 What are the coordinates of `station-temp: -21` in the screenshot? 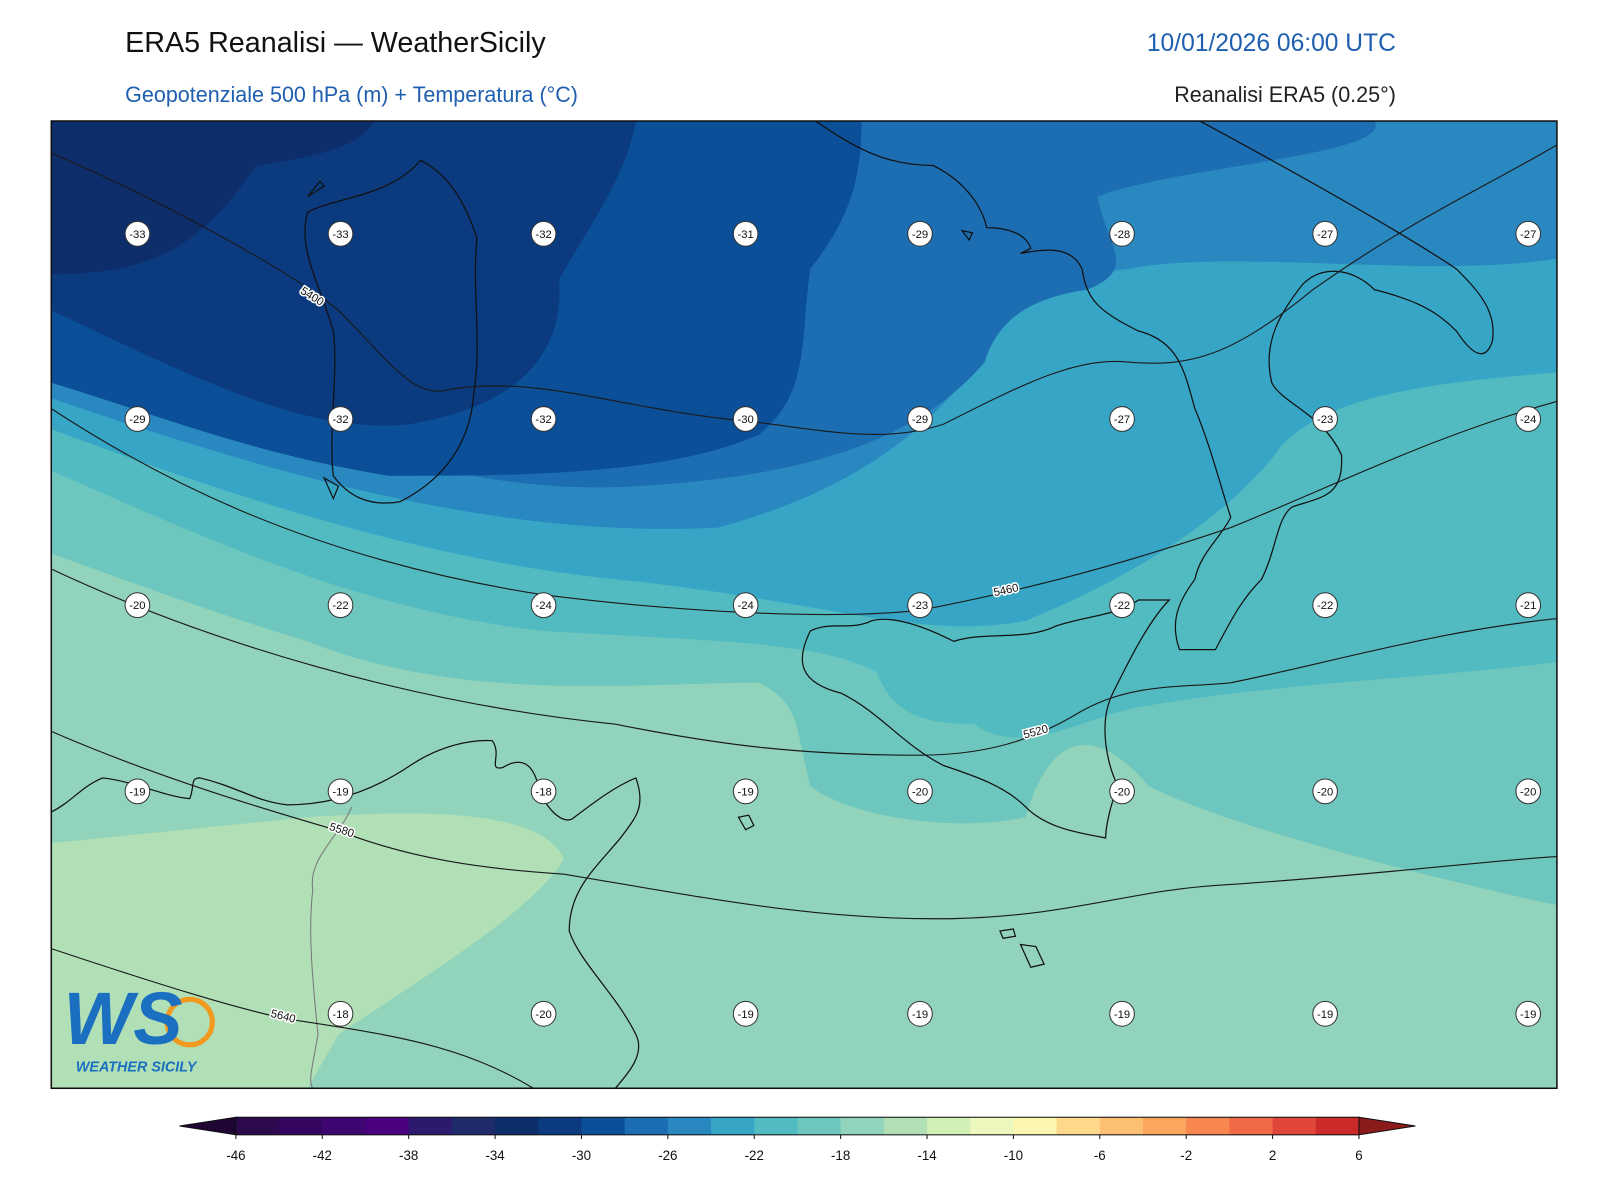 It's located at (1528, 606).